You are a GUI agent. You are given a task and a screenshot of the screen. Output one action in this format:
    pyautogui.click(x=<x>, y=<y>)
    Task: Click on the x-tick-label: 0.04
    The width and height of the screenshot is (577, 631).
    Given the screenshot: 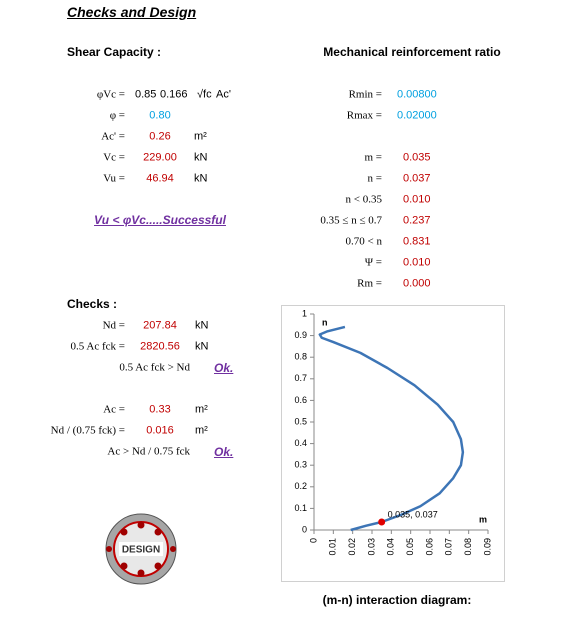 What is the action you would take?
    pyautogui.click(x=391, y=547)
    